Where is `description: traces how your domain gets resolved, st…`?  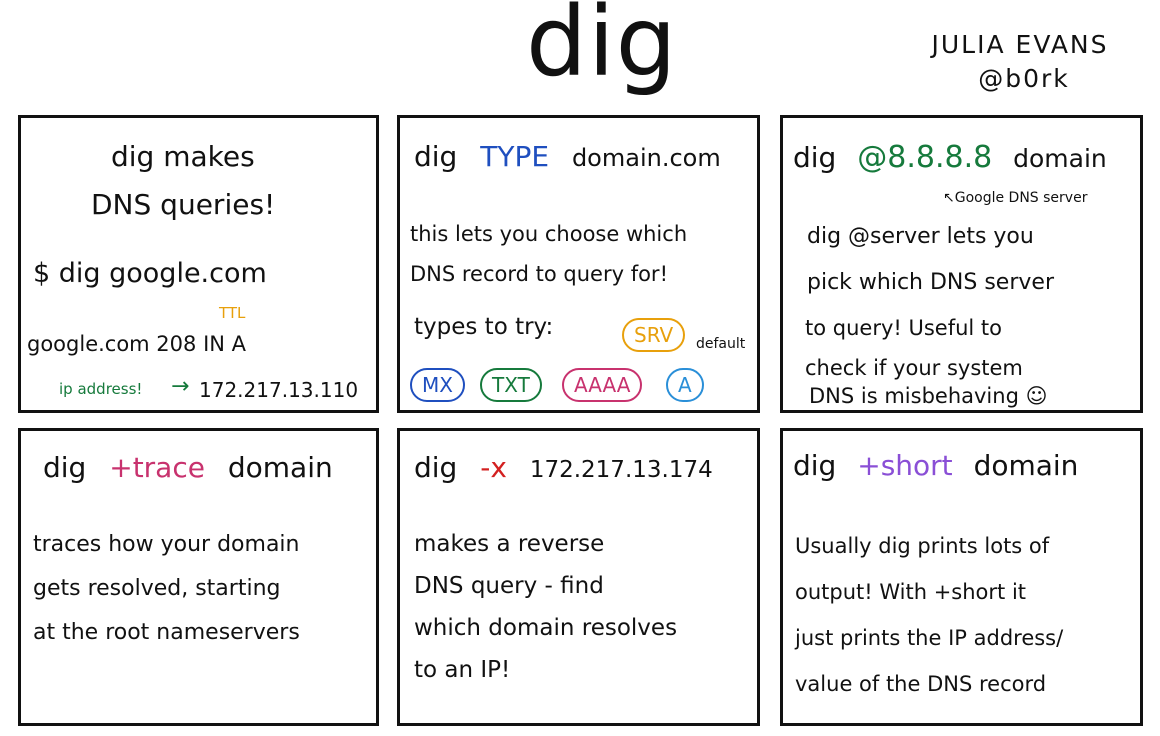 description: traces how your domain gets resolved, st… is located at coordinates (166, 589).